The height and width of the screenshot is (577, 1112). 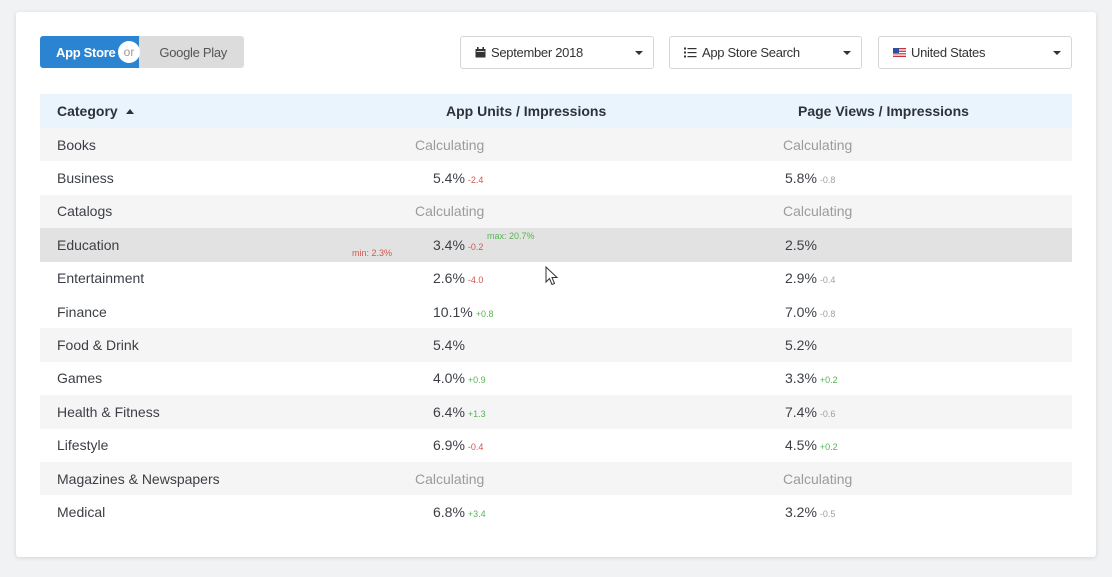 I want to click on value-text: 3.3%, so click(x=801, y=378).